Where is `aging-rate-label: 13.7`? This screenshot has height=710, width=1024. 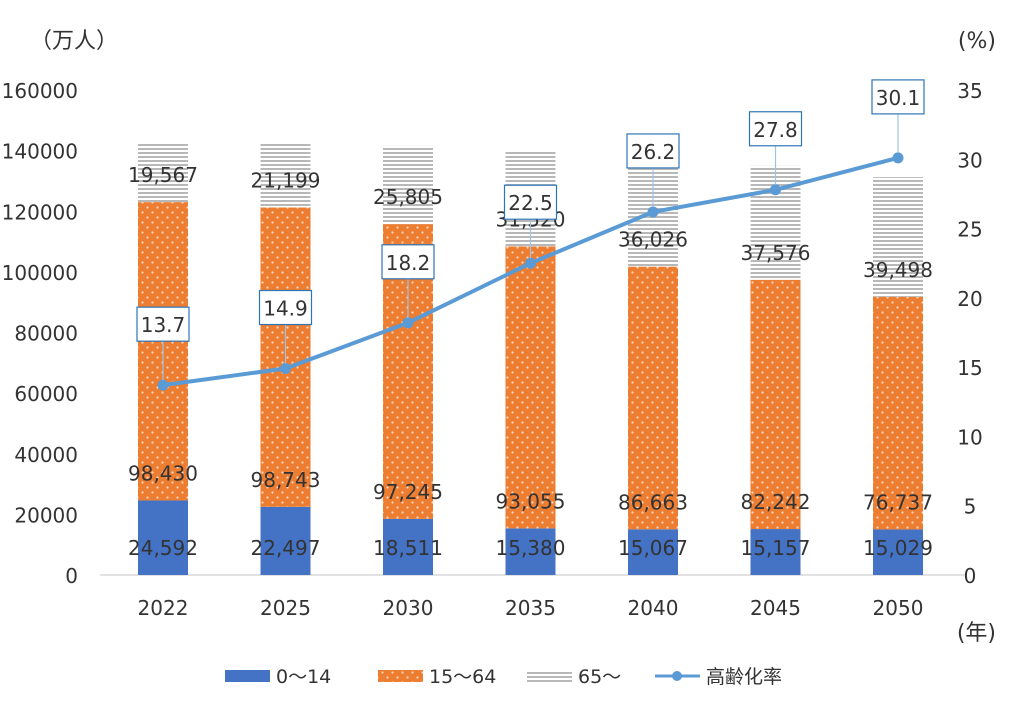 aging-rate-label: 13.7 is located at coordinates (163, 325).